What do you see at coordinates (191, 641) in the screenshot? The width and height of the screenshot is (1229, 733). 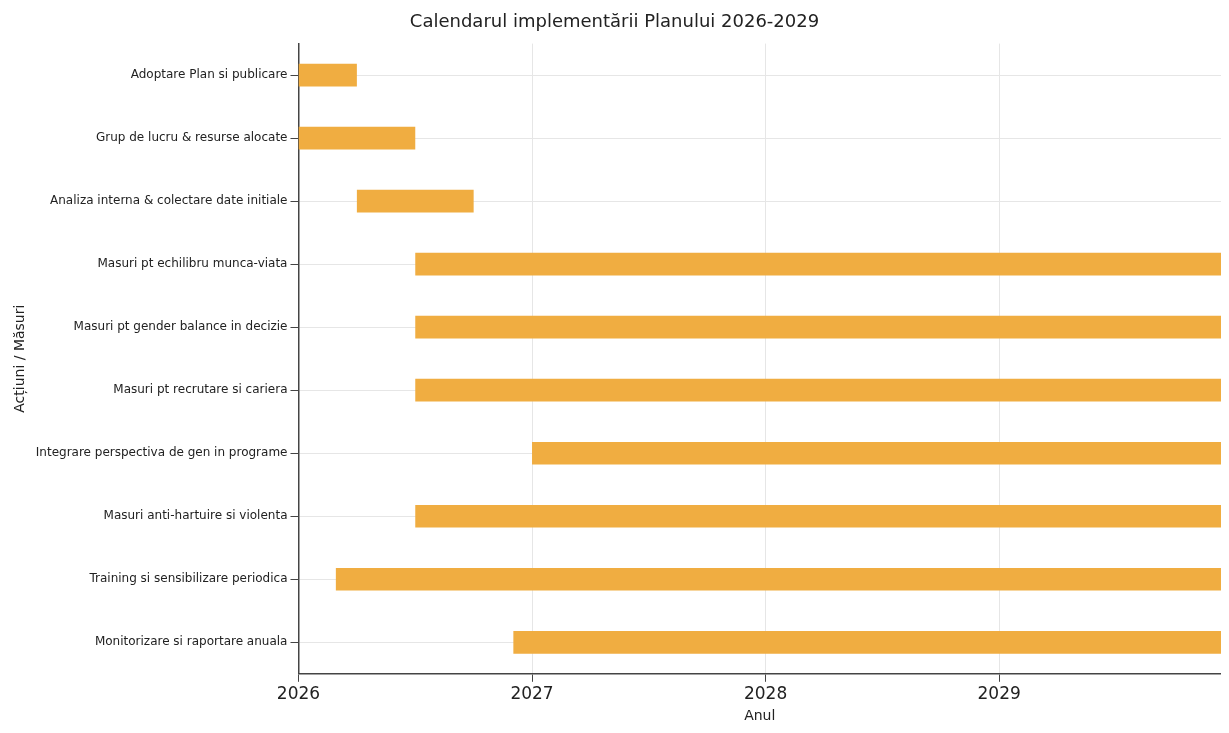 I see `y-tick-label: Monitorizare si raportare anuala` at bounding box center [191, 641].